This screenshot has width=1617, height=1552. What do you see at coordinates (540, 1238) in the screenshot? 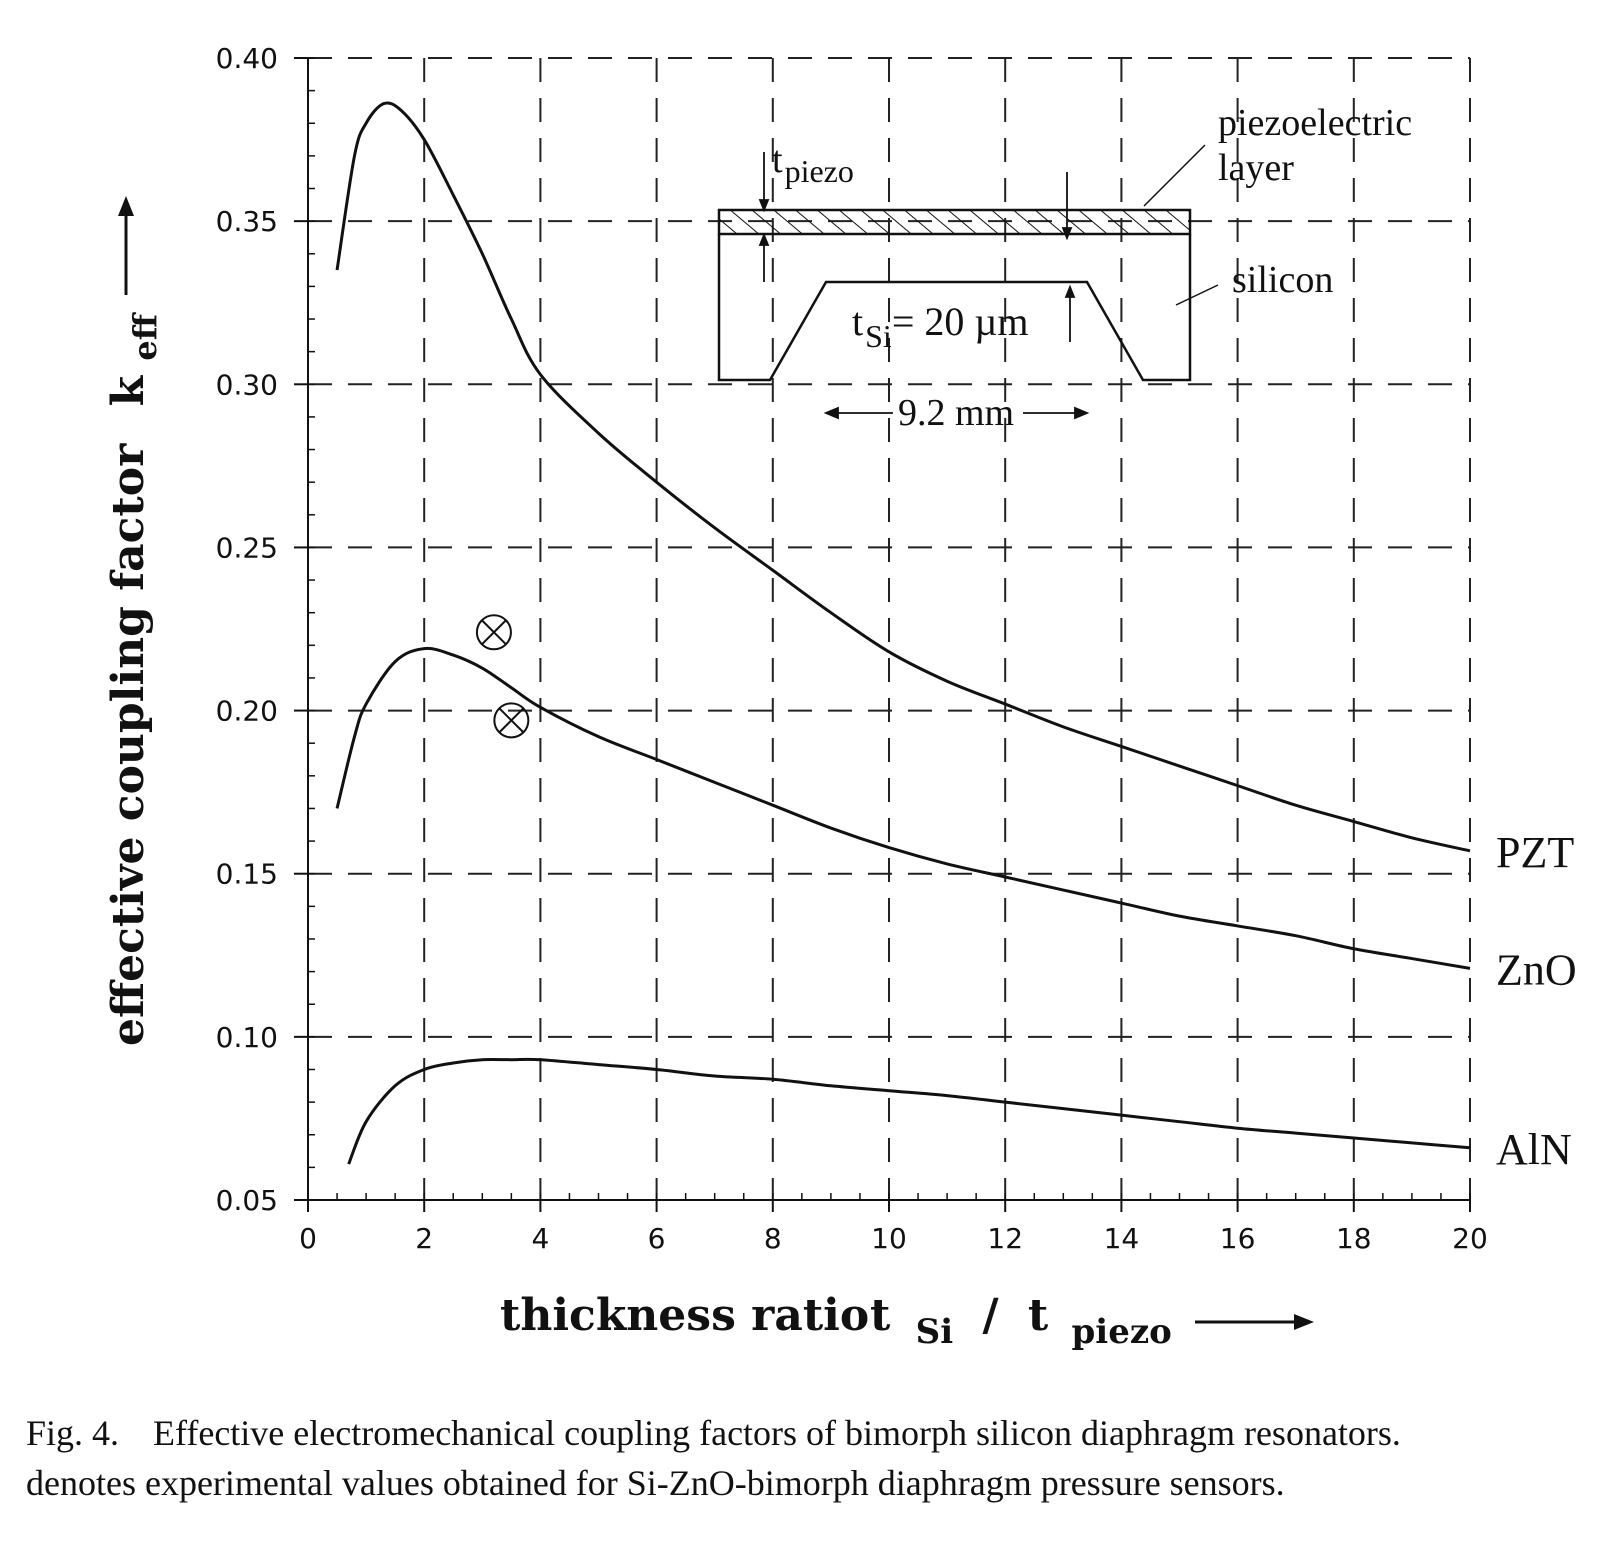
I see `x-tick-label: 4` at bounding box center [540, 1238].